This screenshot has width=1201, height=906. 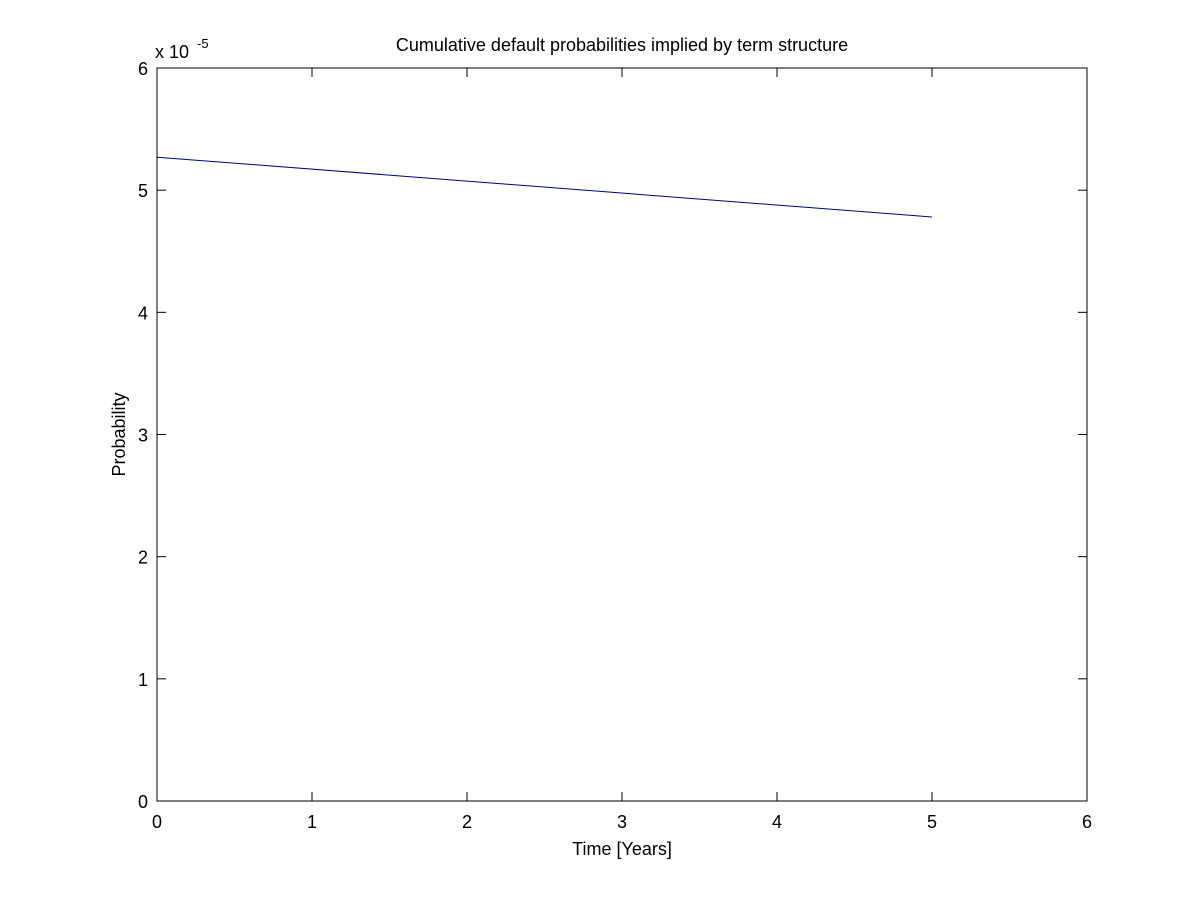 What do you see at coordinates (143, 69) in the screenshot?
I see `y-tick-label: 6` at bounding box center [143, 69].